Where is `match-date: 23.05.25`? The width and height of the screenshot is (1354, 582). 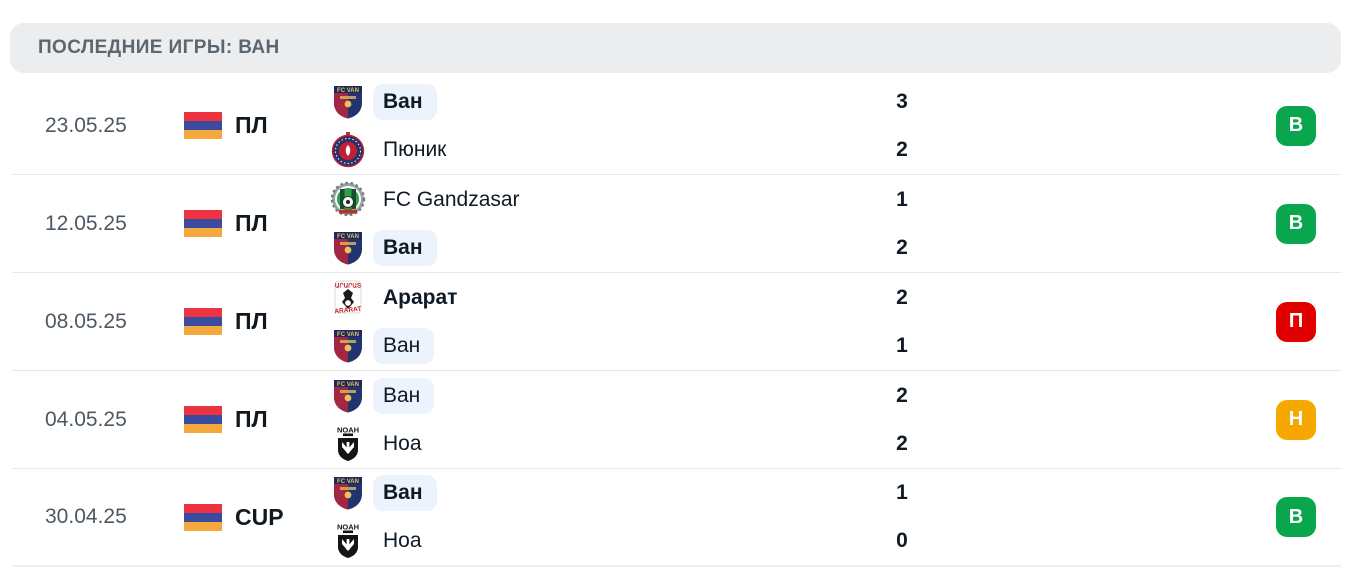
match-date: 23.05.25 is located at coordinates (86, 125).